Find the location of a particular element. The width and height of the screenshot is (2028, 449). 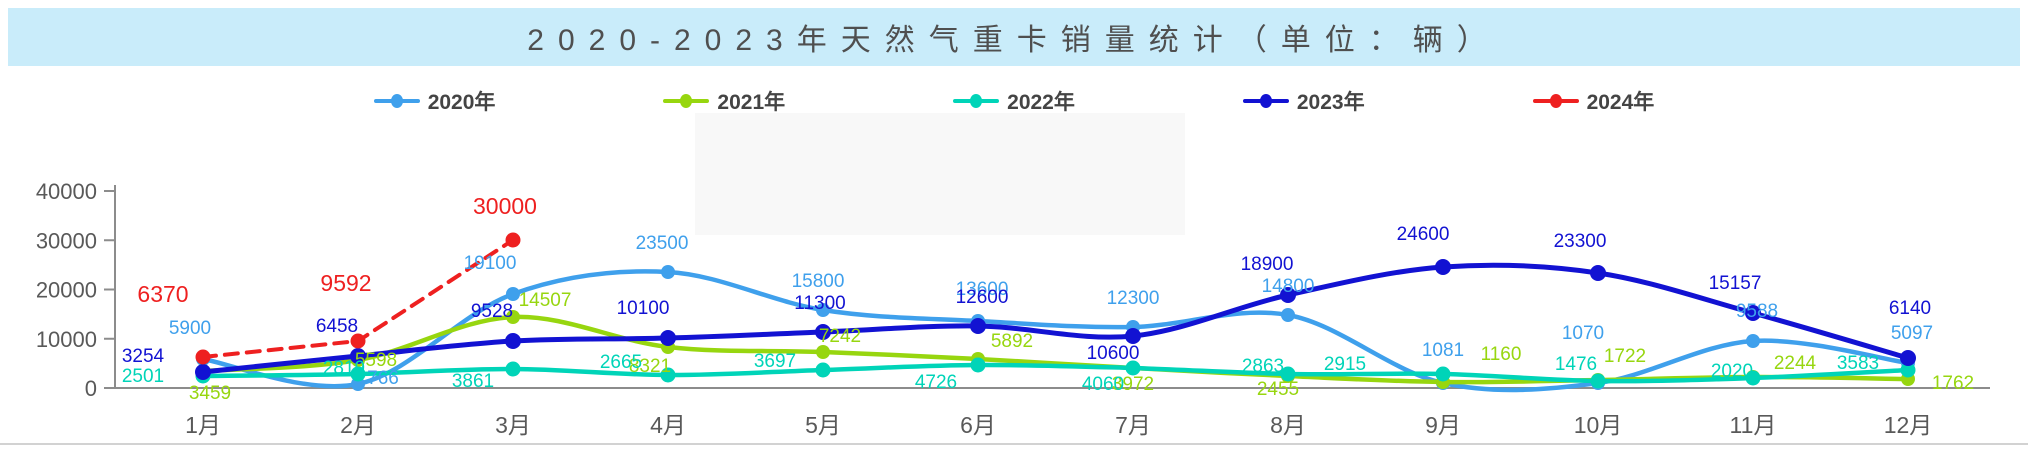

legend-item-2021年: 2021年 is located at coordinates (724, 101).